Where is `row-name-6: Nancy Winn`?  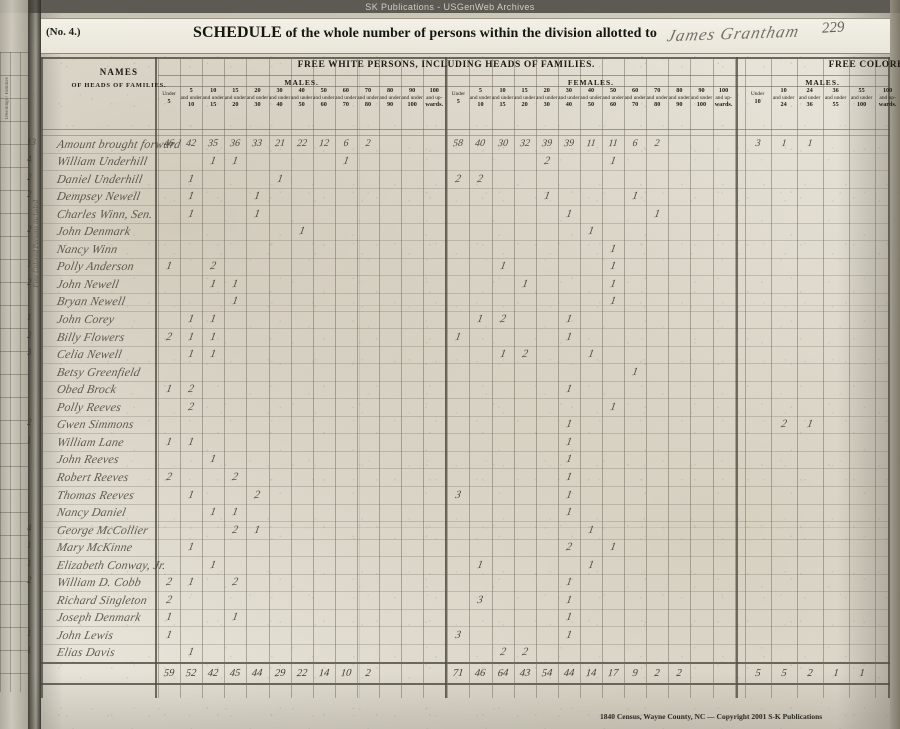
row-name-6: Nancy Winn is located at coordinates (87, 248).